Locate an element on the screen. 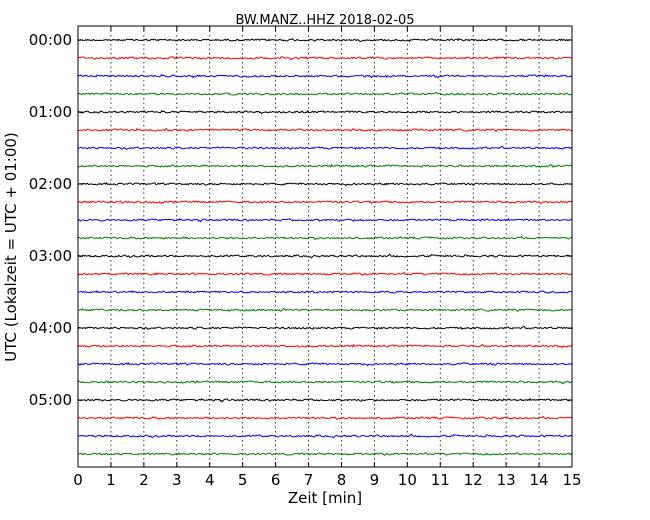  x-tick-label: 8 is located at coordinates (342, 480).